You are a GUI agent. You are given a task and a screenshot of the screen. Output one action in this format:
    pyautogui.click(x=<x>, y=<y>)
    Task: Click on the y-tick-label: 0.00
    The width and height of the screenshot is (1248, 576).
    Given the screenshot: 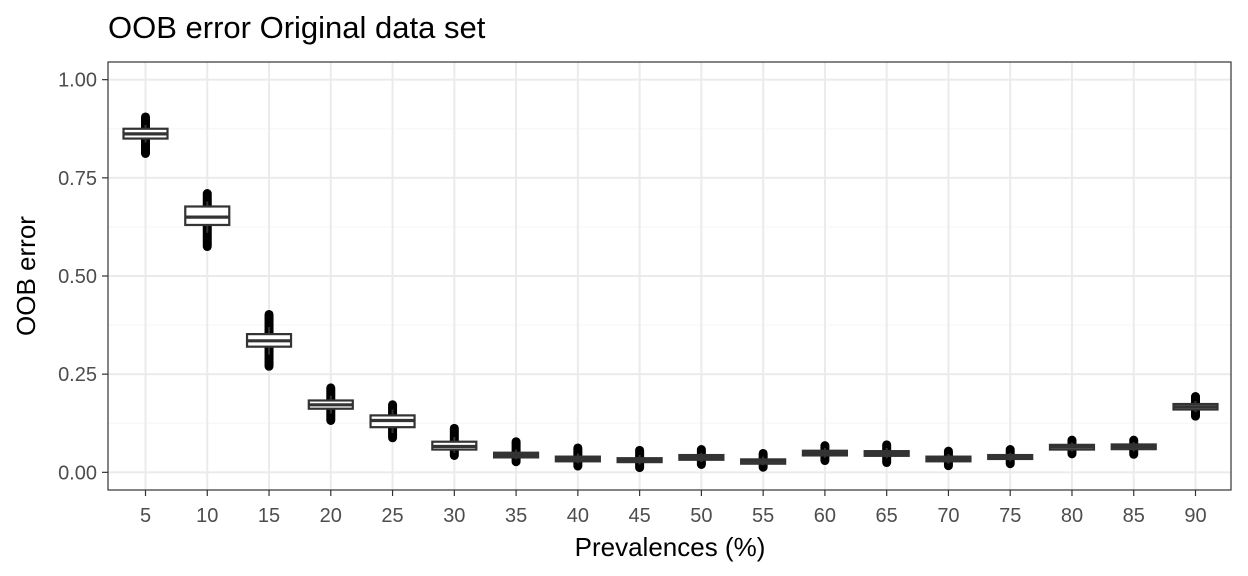 What is the action you would take?
    pyautogui.click(x=77, y=473)
    